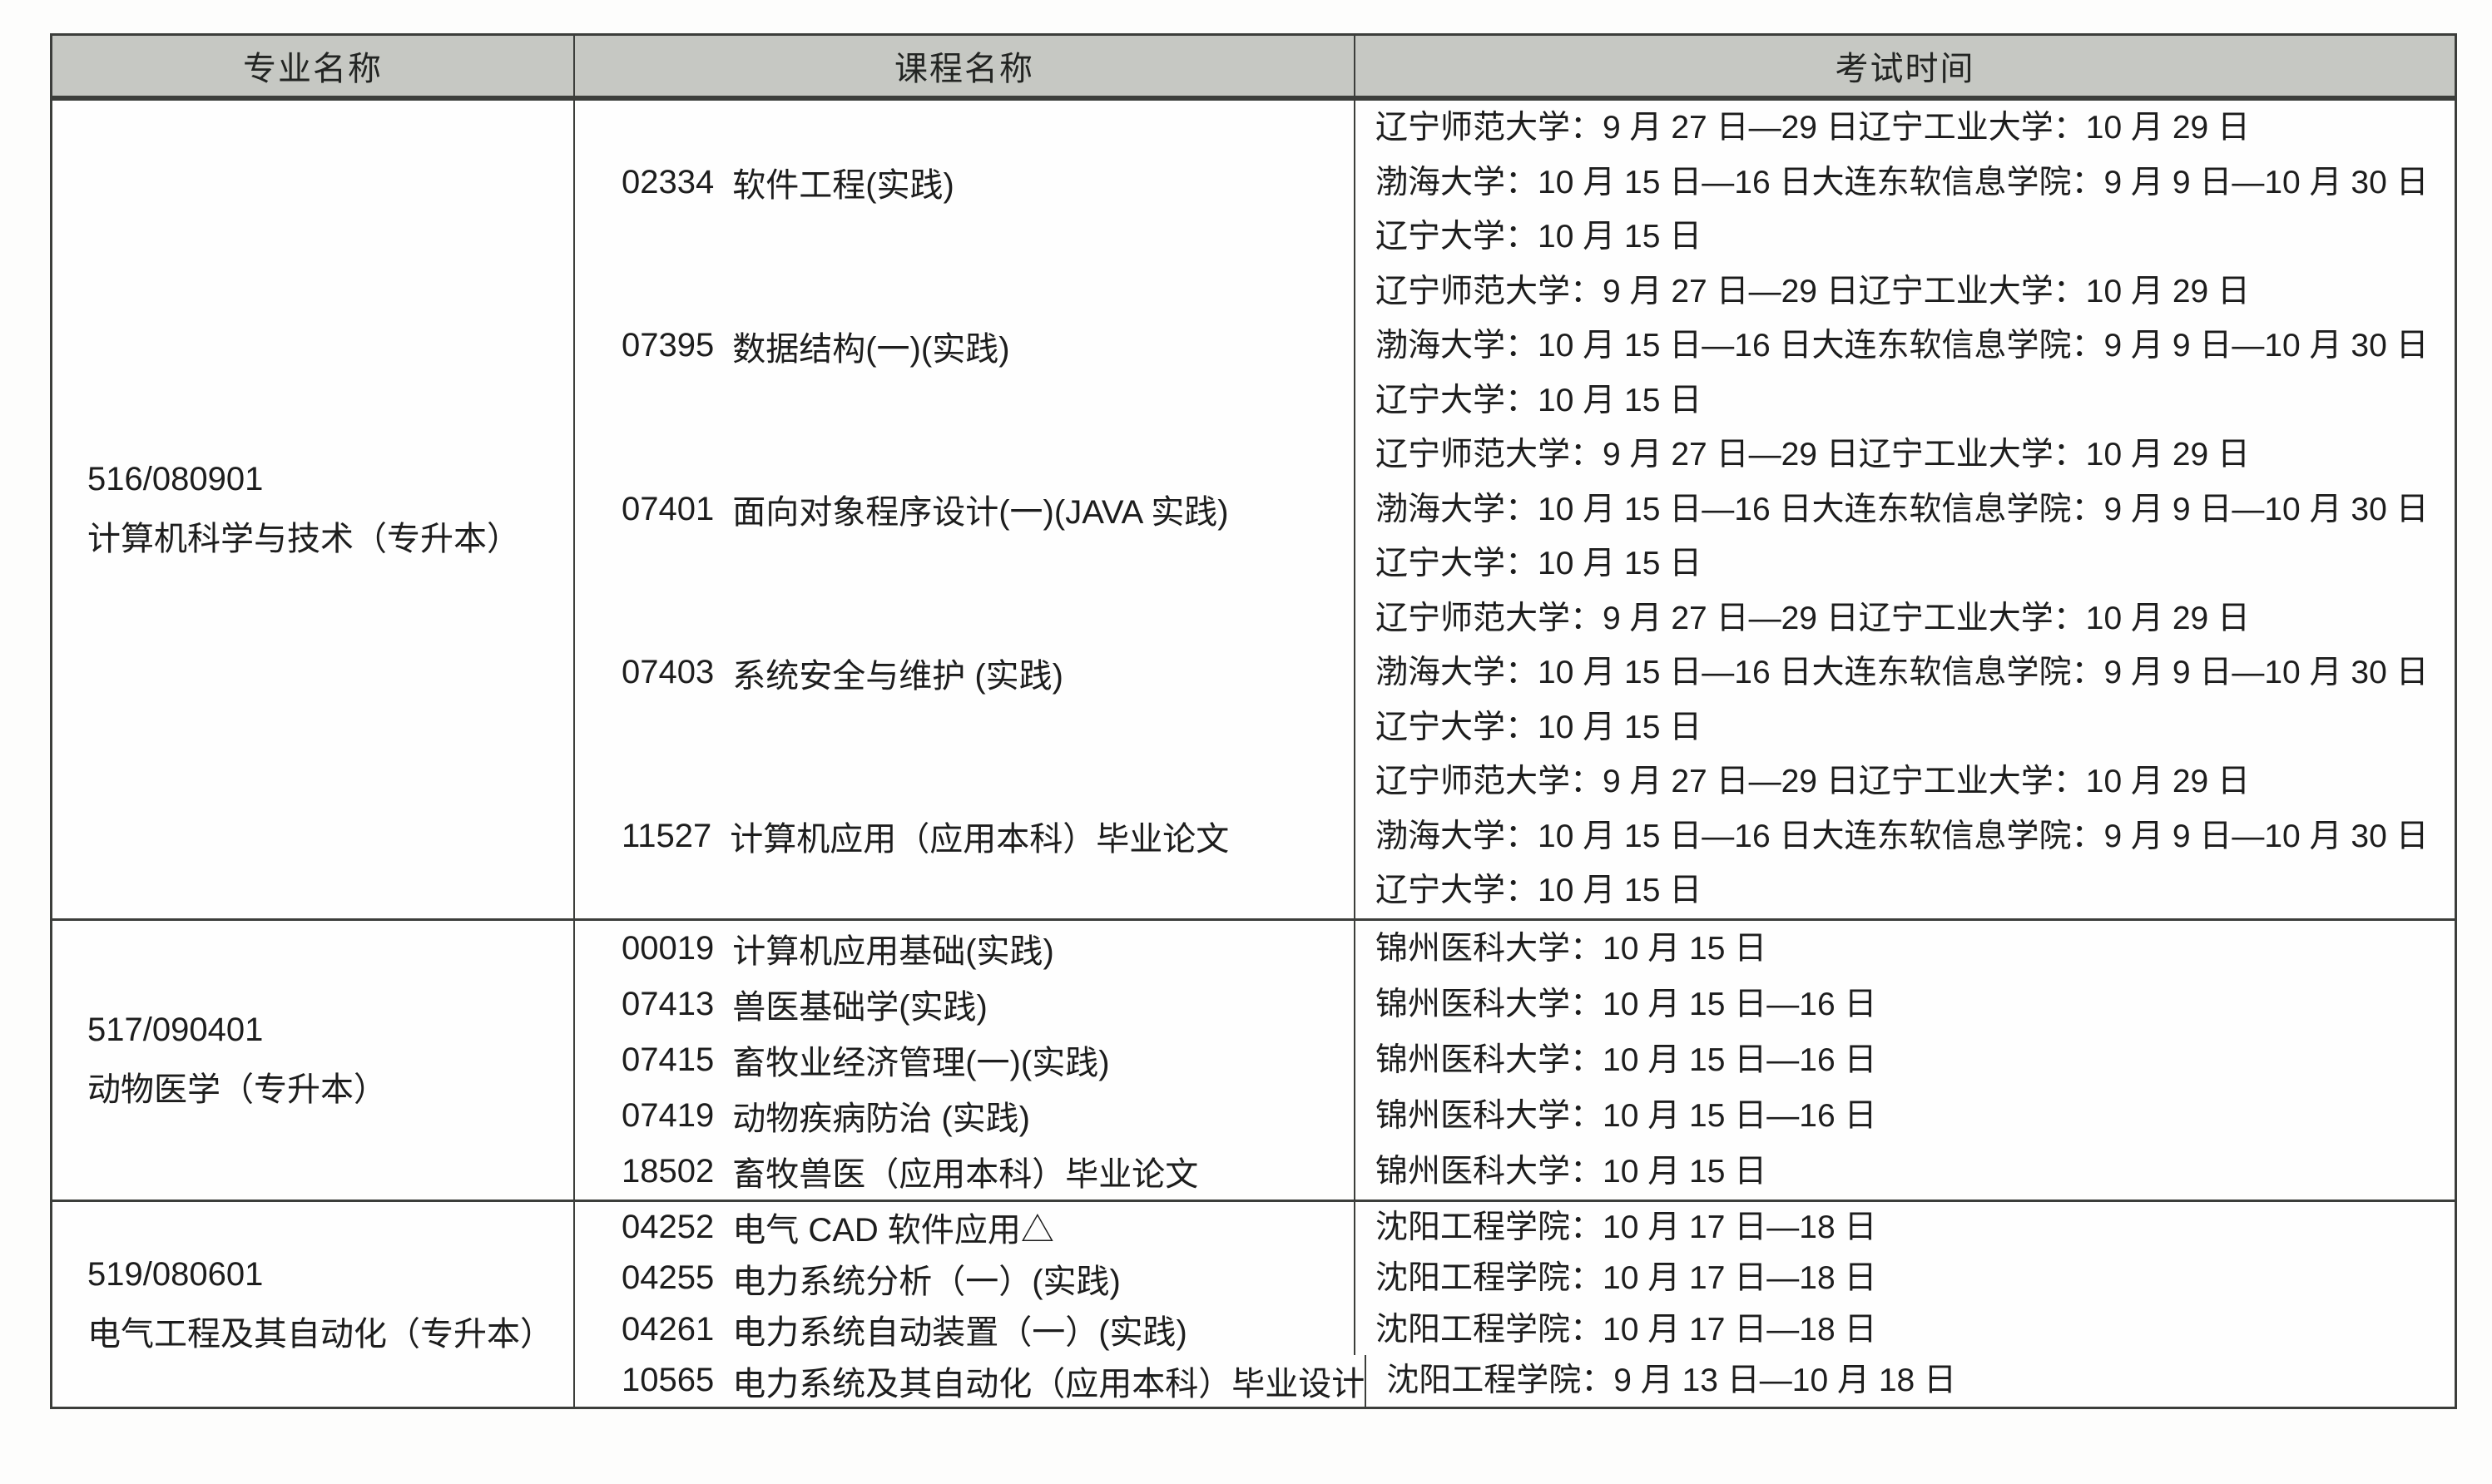 The width and height of the screenshot is (2492, 1484). I want to click on course-code: 04255, so click(668, 1278).